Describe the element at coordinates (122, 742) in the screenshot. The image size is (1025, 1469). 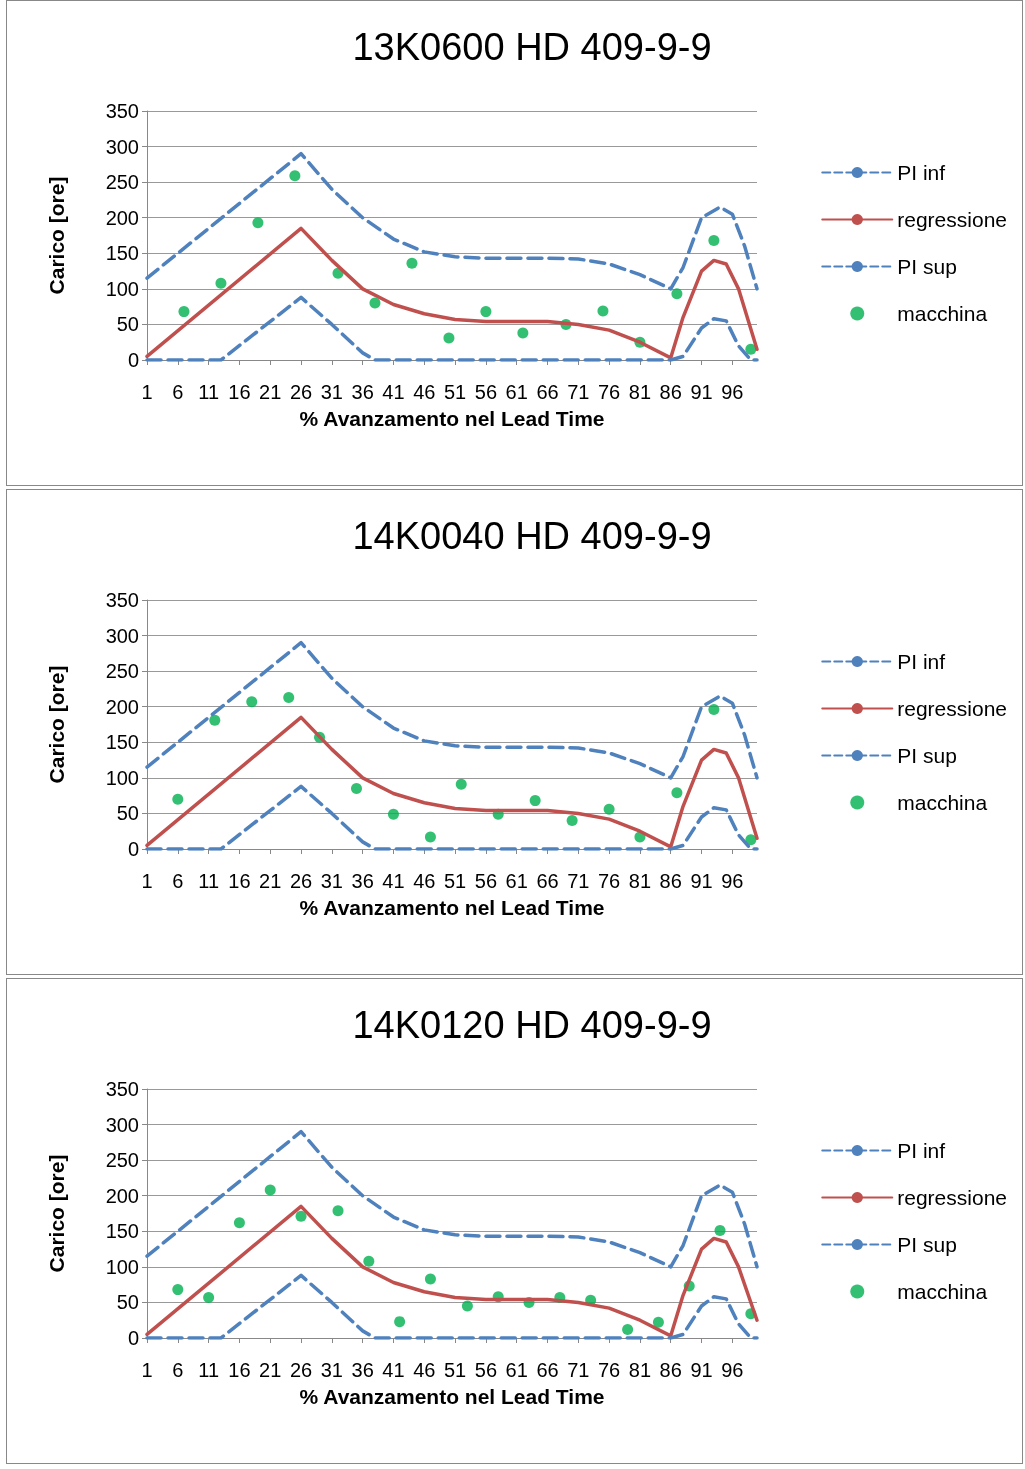
I see `y-tick-label: 150` at that location.